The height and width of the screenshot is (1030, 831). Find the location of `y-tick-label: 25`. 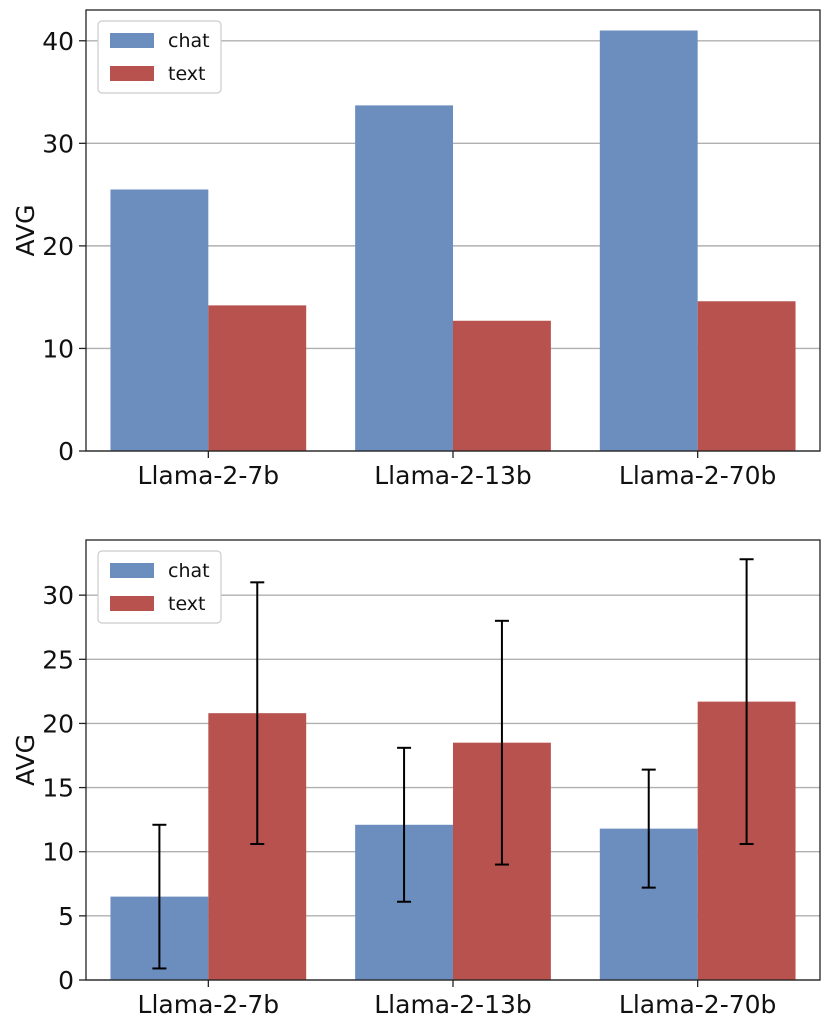

y-tick-label: 25 is located at coordinates (58, 659).